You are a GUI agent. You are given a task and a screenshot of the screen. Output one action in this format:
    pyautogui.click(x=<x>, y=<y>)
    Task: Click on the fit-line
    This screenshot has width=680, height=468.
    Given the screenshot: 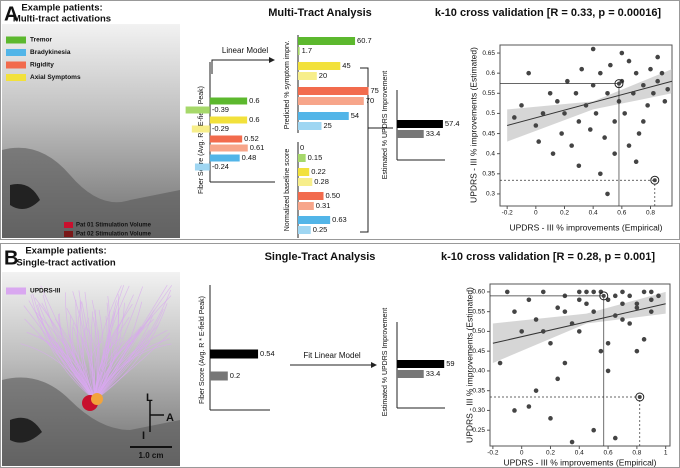 What is the action you would take?
    pyautogui.click(x=590, y=103)
    